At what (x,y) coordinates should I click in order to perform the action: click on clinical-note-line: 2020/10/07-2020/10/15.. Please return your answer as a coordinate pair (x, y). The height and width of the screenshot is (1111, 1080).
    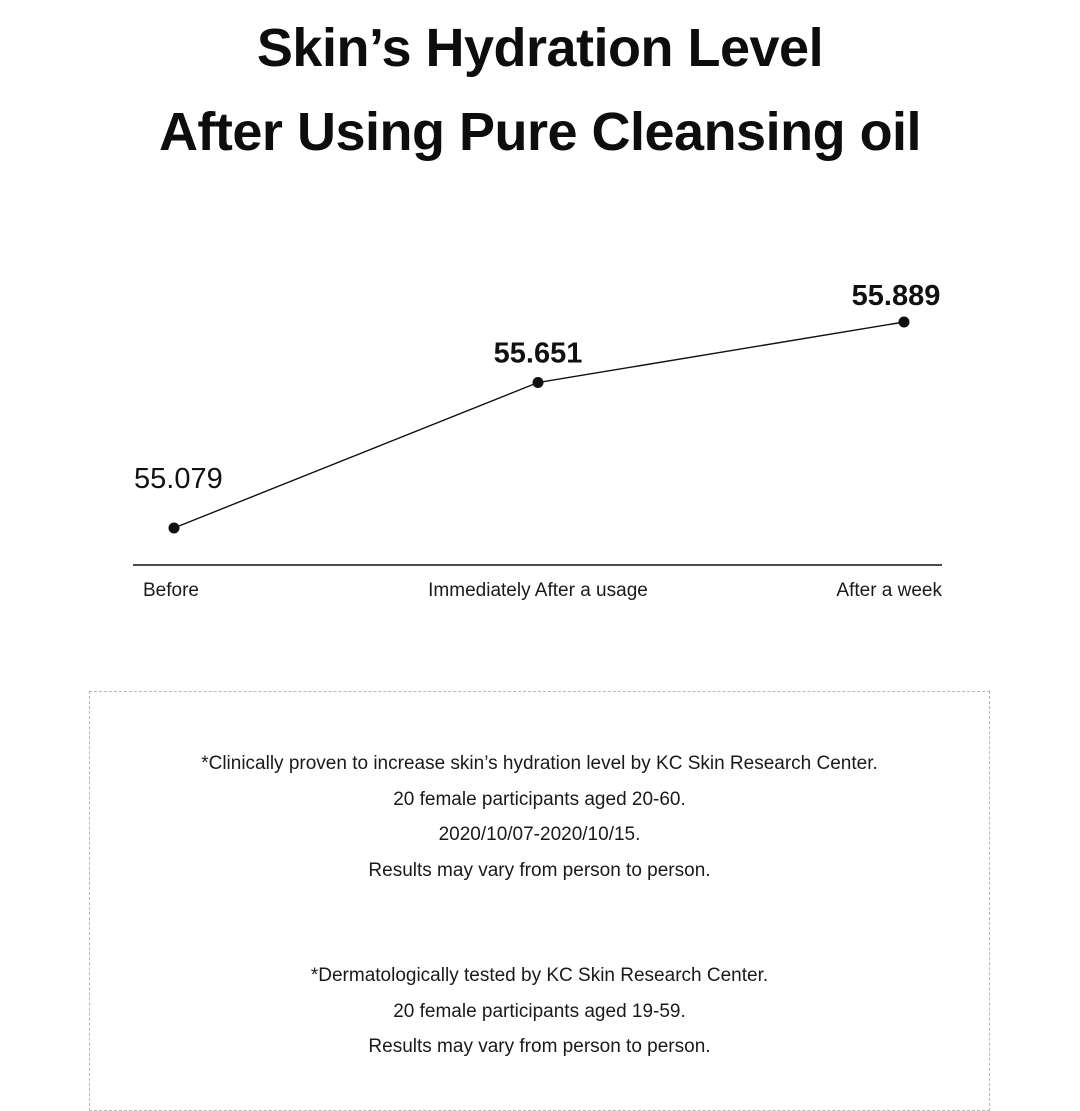
    Looking at the image, I should click on (539, 834).